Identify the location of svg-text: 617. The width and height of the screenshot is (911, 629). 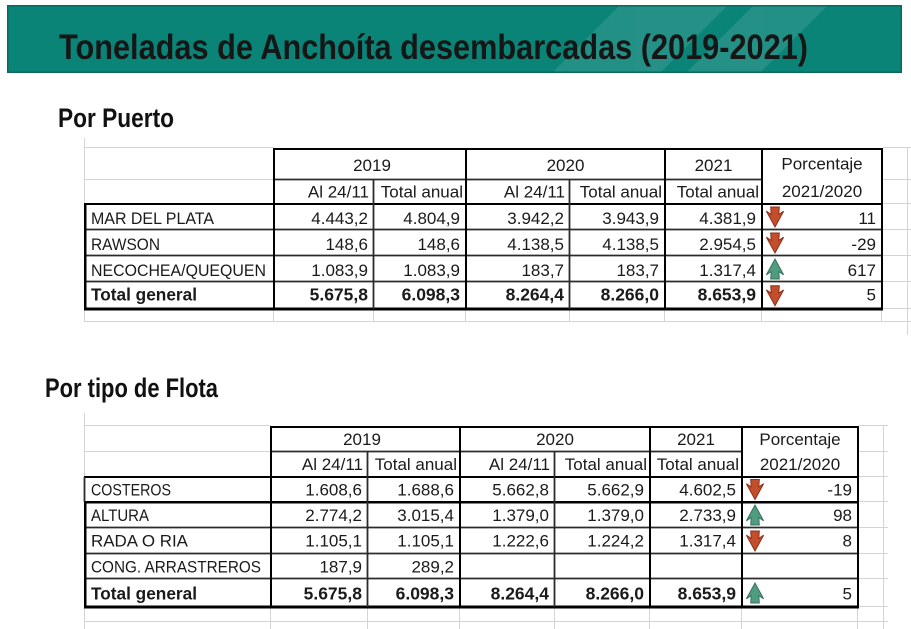
(862, 270).